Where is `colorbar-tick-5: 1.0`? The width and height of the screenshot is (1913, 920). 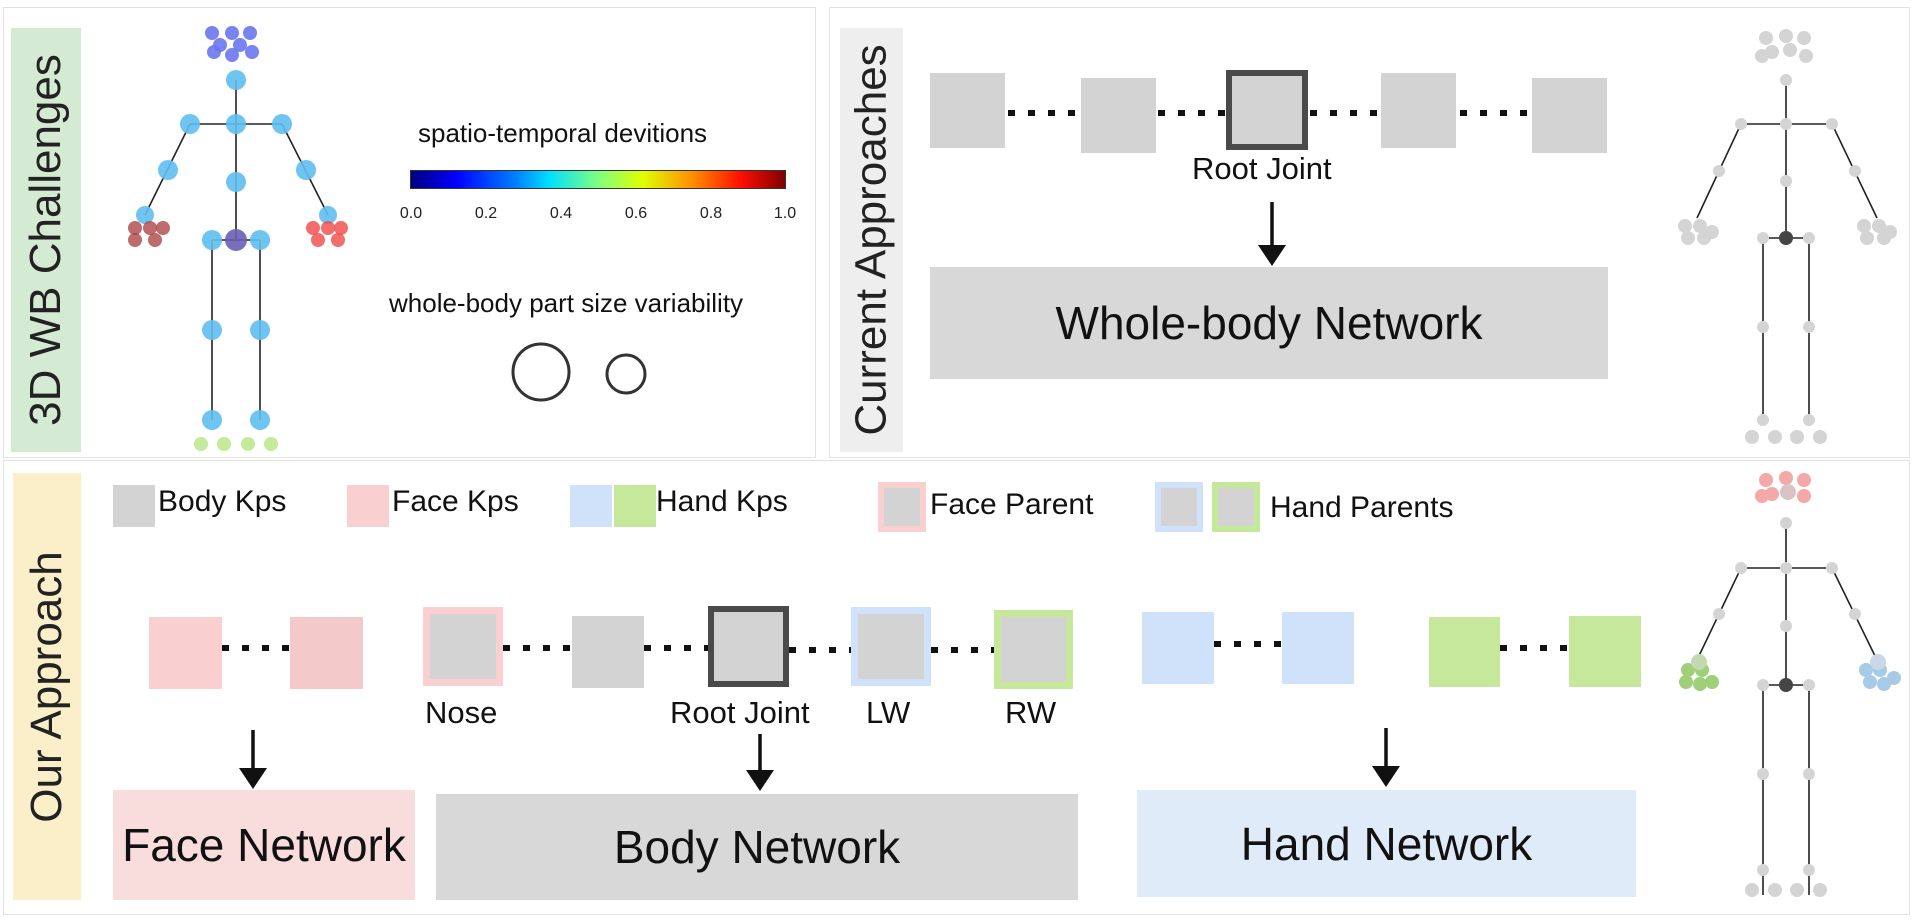 colorbar-tick-5: 1.0 is located at coordinates (785, 213).